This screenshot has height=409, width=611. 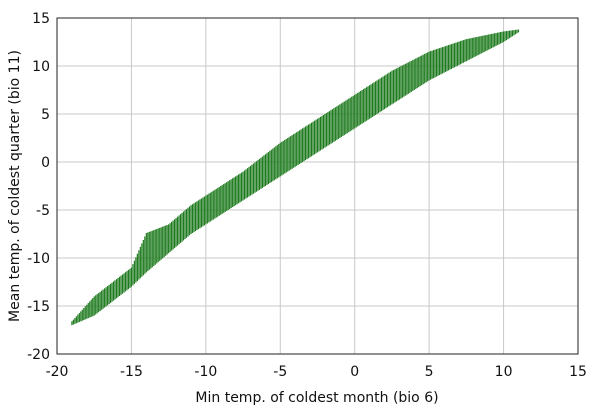 I want to click on x-tick-label: -5, so click(x=280, y=372).